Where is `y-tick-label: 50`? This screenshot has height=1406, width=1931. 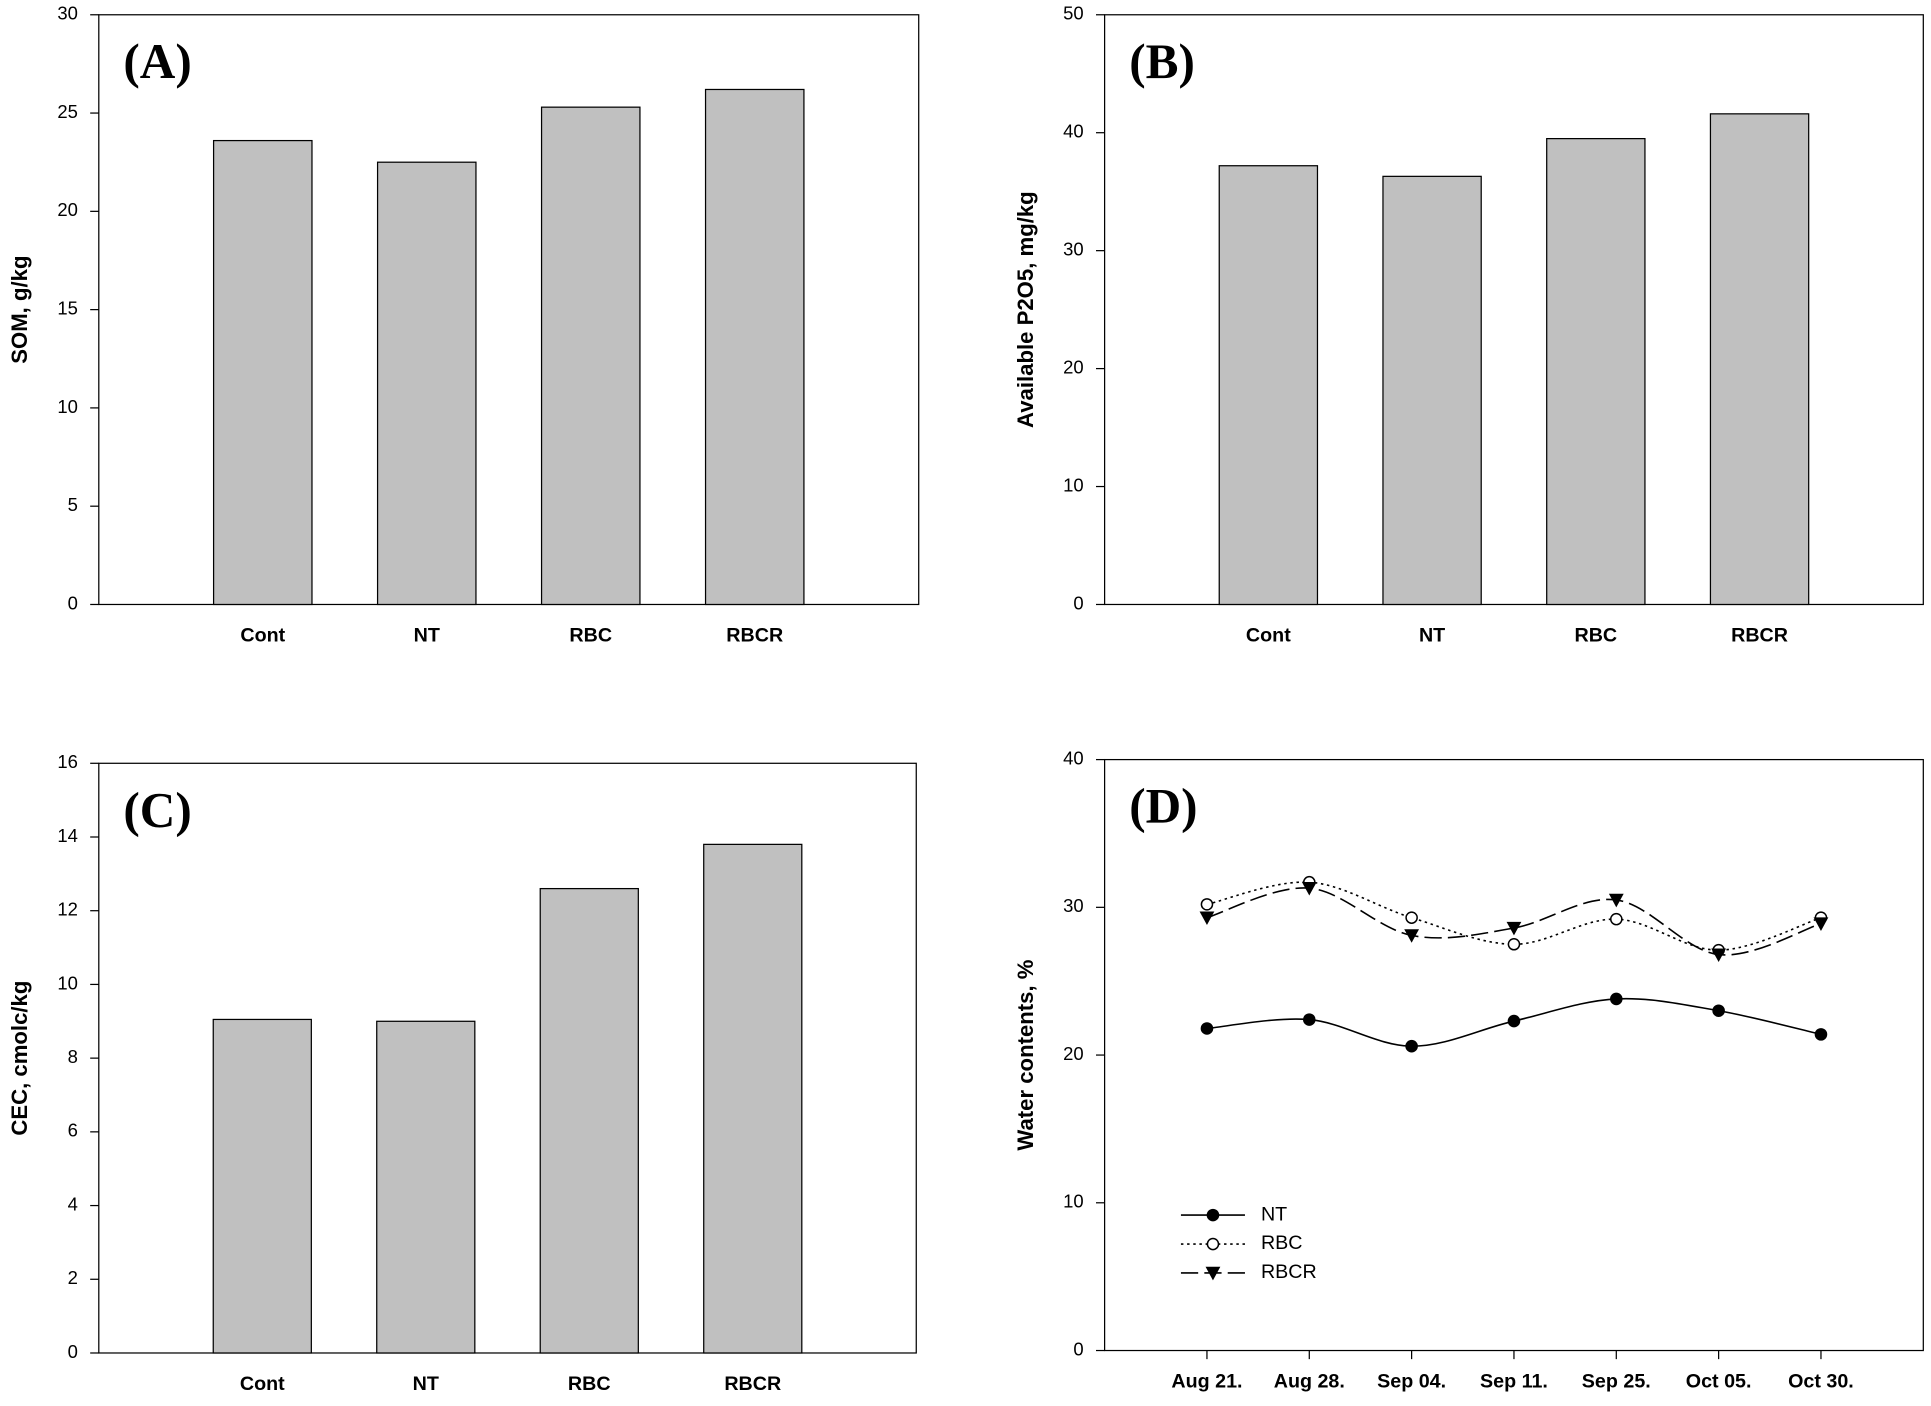 y-tick-label: 50 is located at coordinates (1073, 13).